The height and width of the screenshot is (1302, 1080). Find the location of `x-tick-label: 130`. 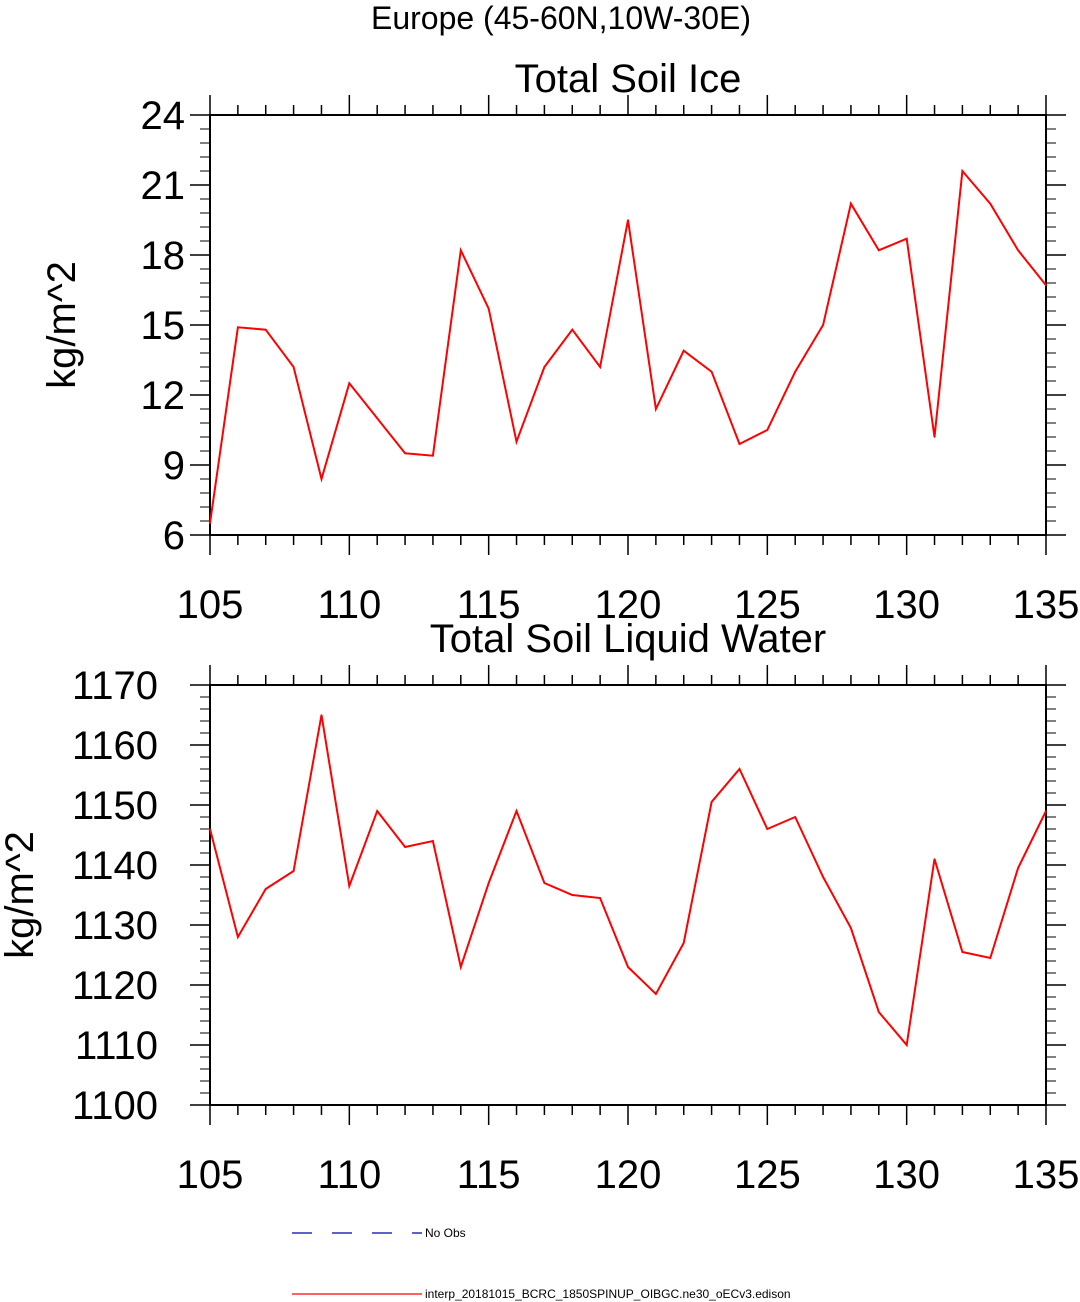

x-tick-label: 130 is located at coordinates (906, 605).